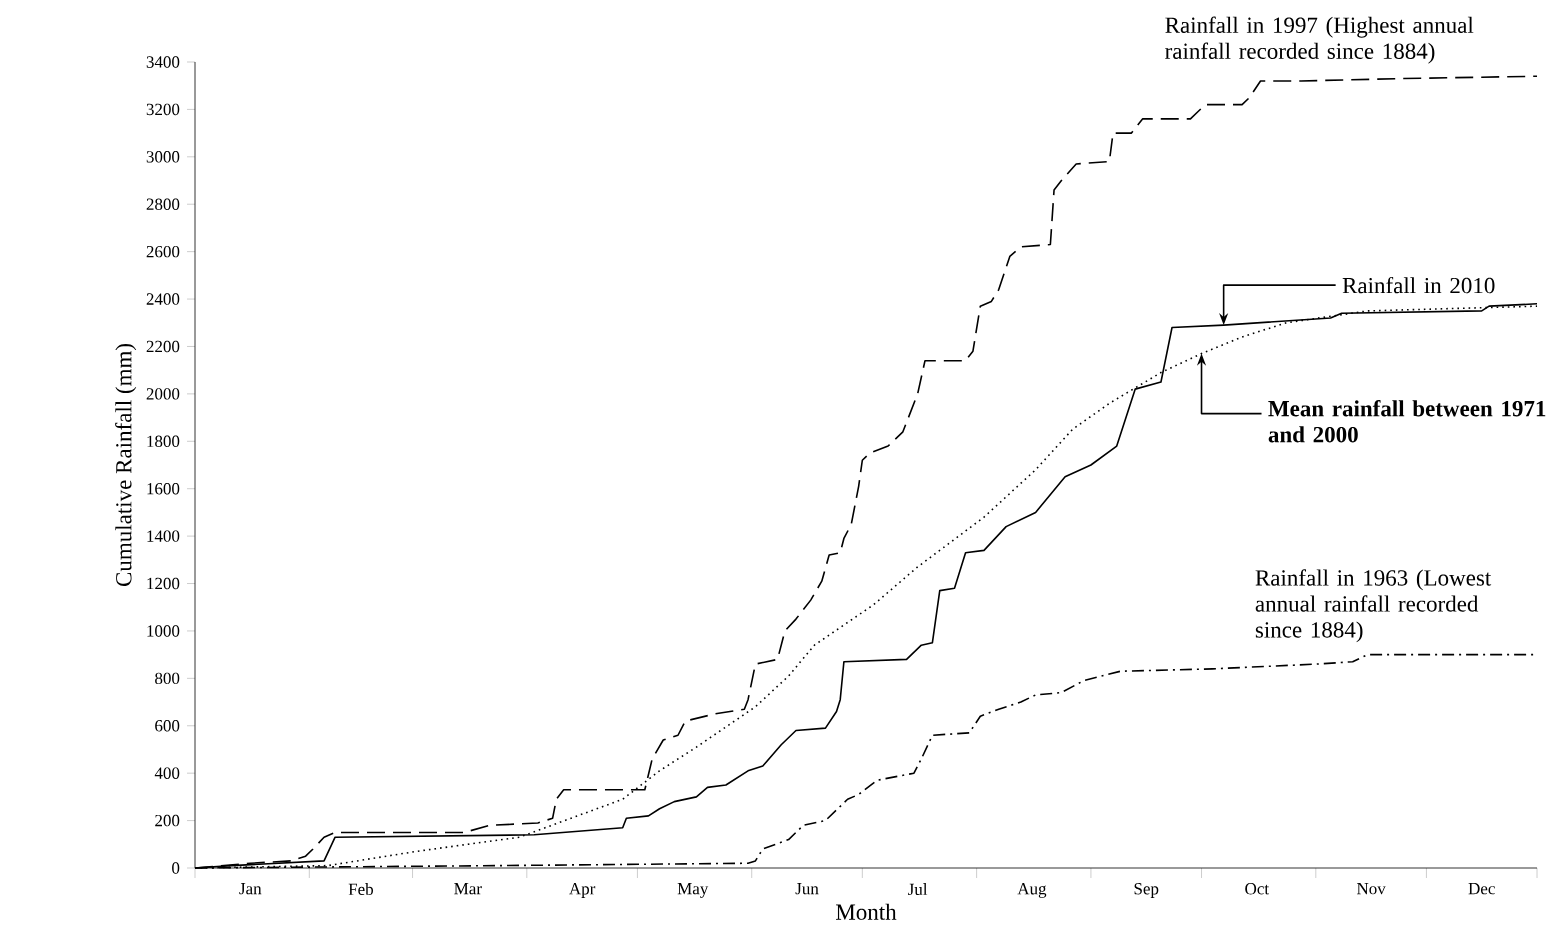  I want to click on y-tick-label: 2200, so click(163, 346).